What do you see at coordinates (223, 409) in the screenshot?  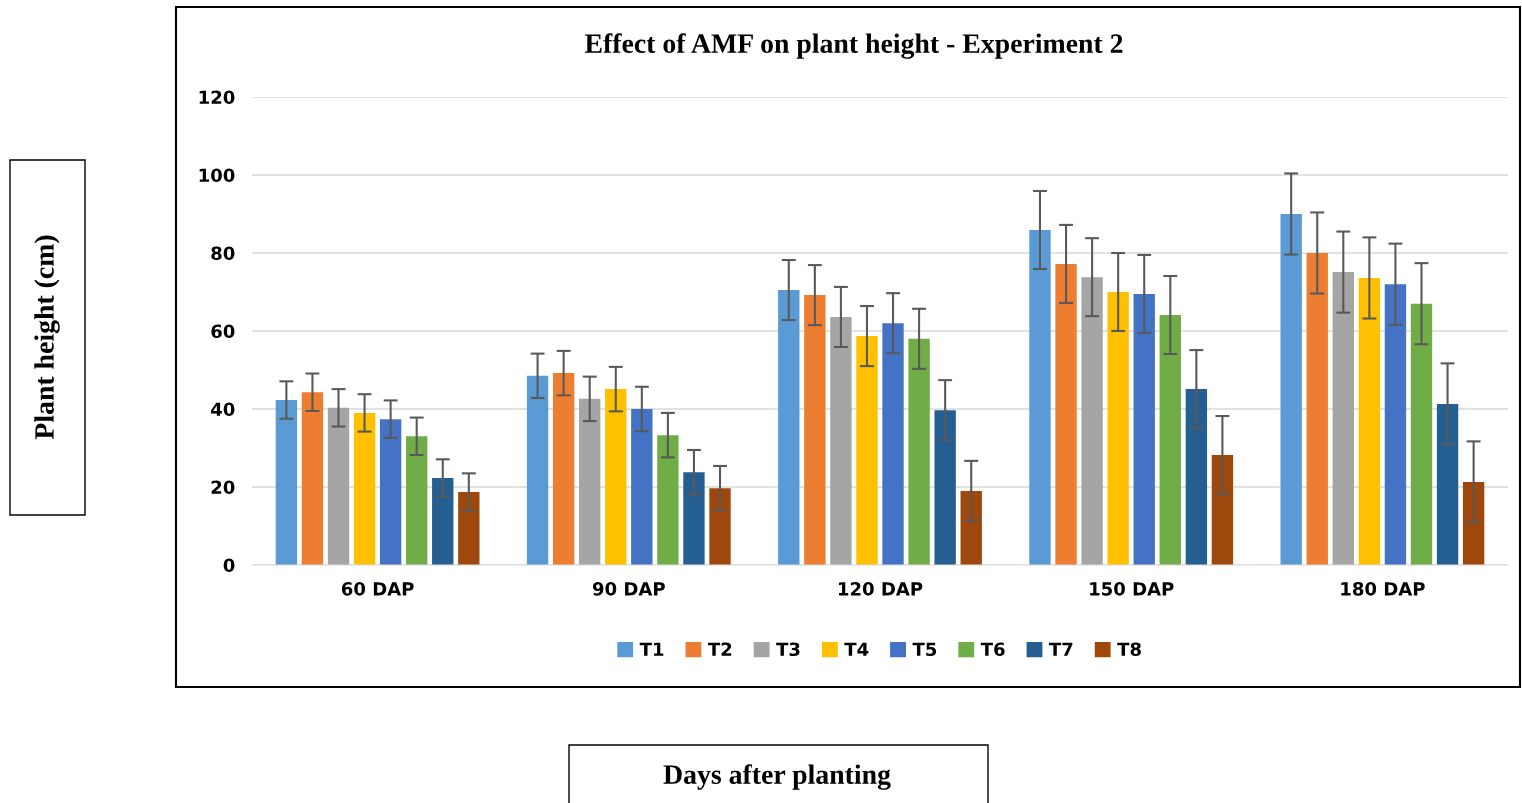 I see `y-tick-label: 40` at bounding box center [223, 409].